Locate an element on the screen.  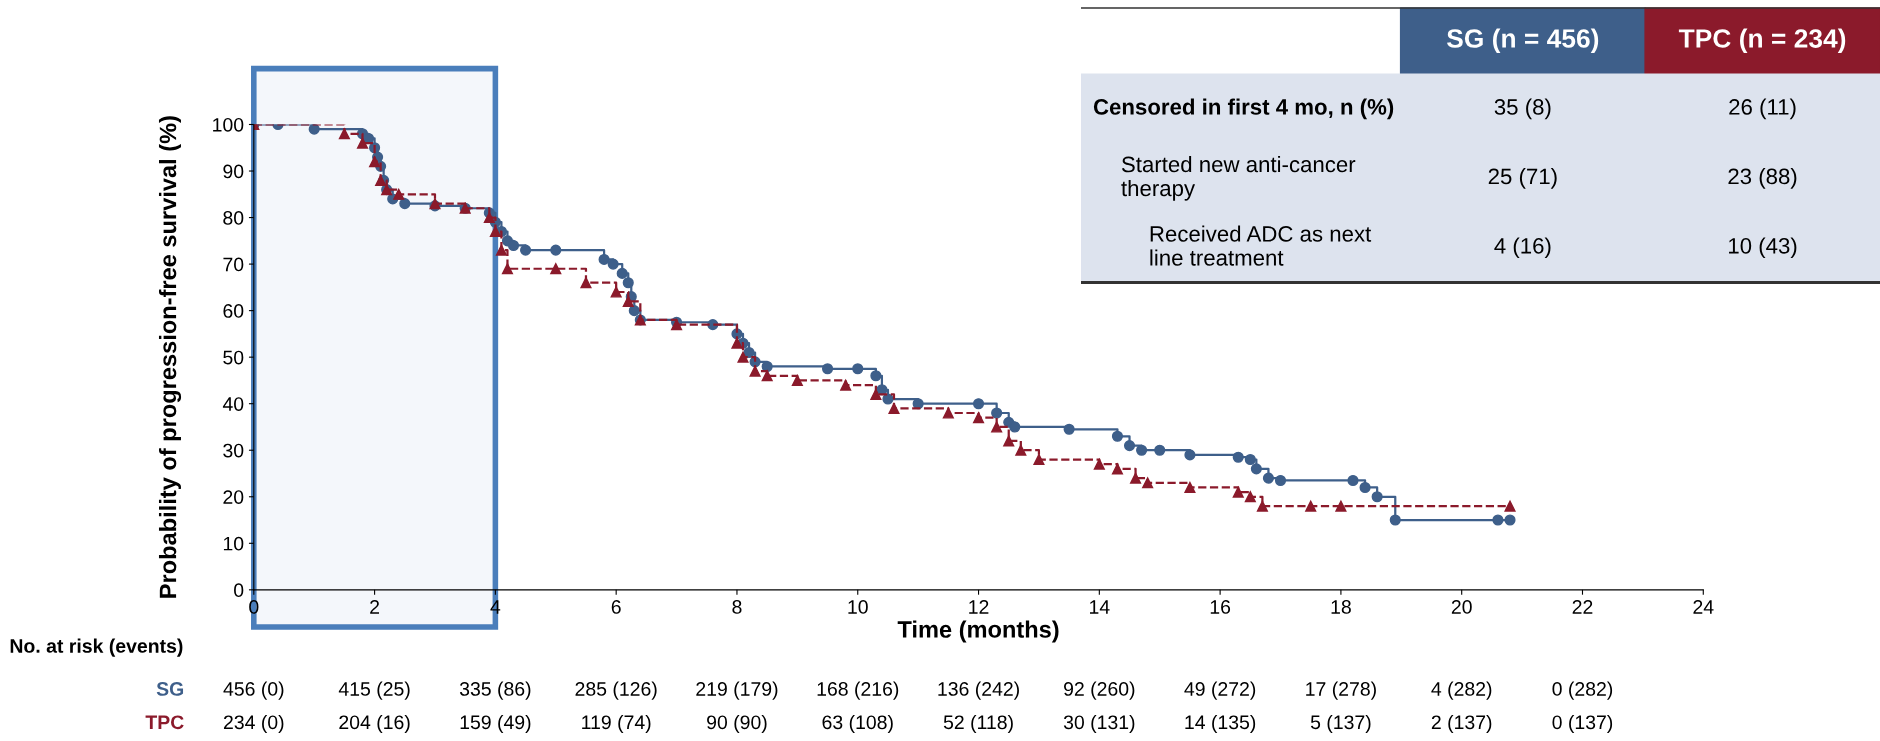
annotation: Received ADC as next line treatment is located at coordinates (1261, 245).